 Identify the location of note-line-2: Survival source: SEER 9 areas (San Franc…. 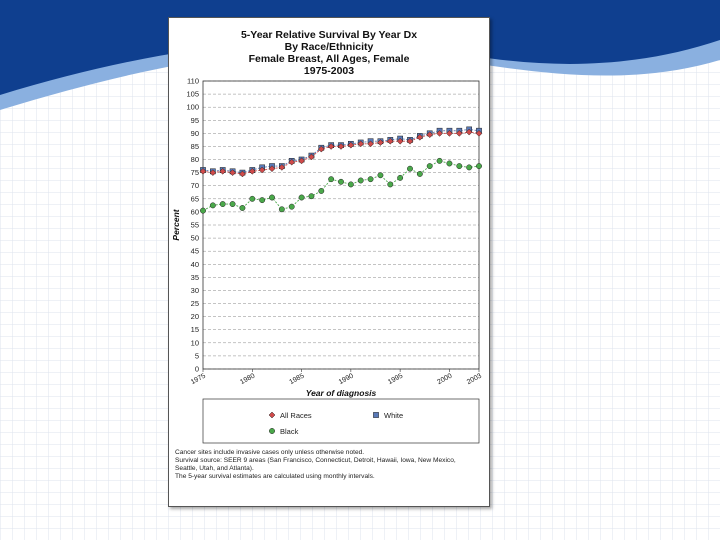
(315, 460).